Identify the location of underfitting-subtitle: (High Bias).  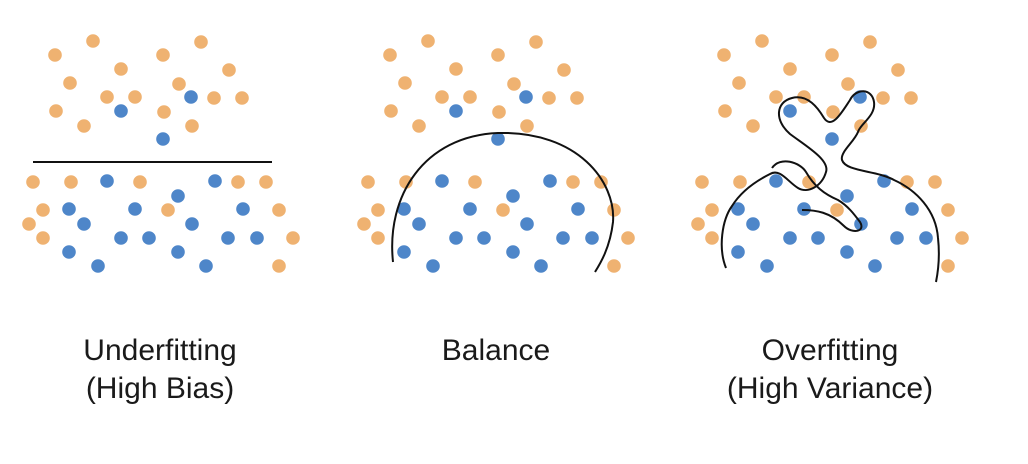
(160, 388).